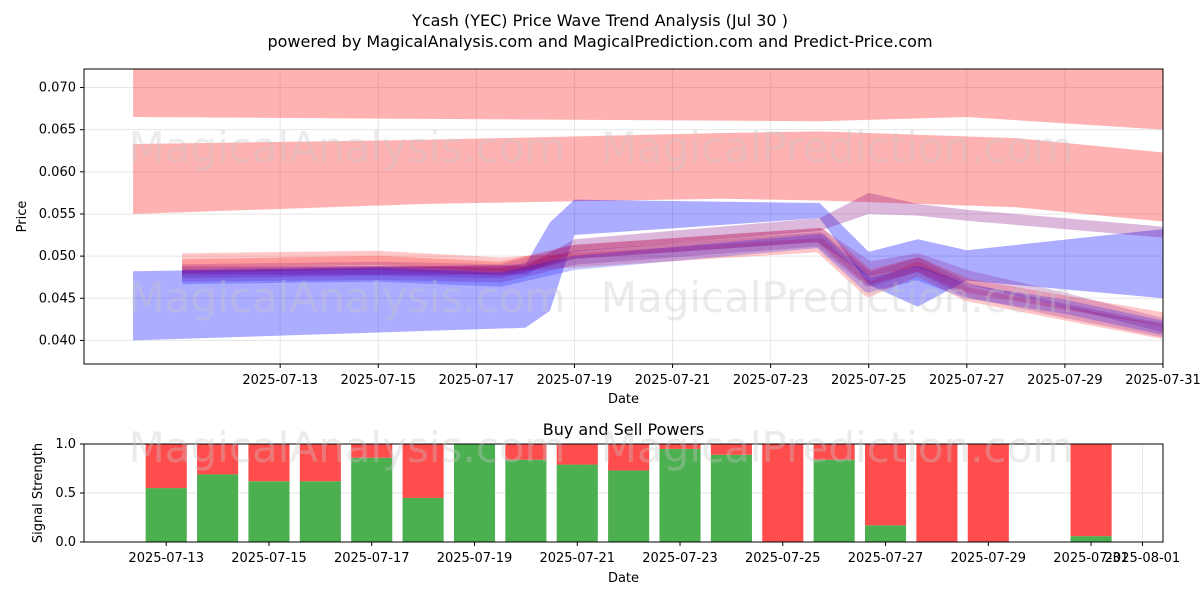 The height and width of the screenshot is (600, 1200). What do you see at coordinates (575, 380) in the screenshot?
I see `price-x-tick-label: 2025-07-19` at bounding box center [575, 380].